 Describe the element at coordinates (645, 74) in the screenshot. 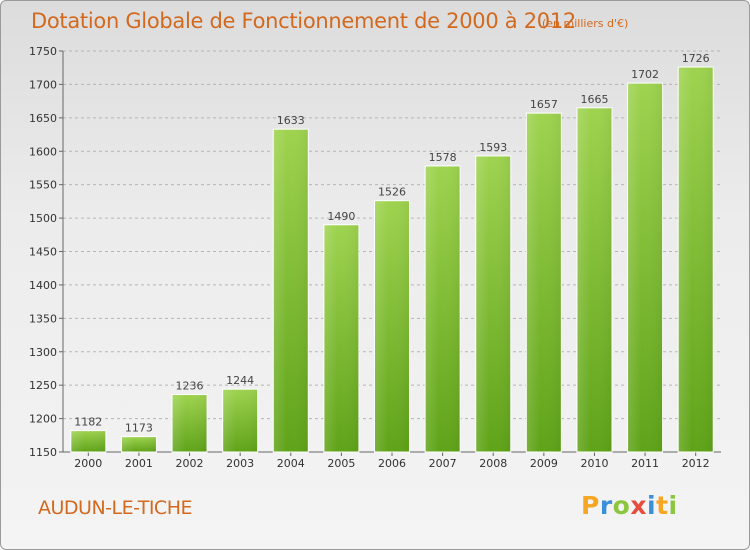

I see `value-label: 1702` at that location.